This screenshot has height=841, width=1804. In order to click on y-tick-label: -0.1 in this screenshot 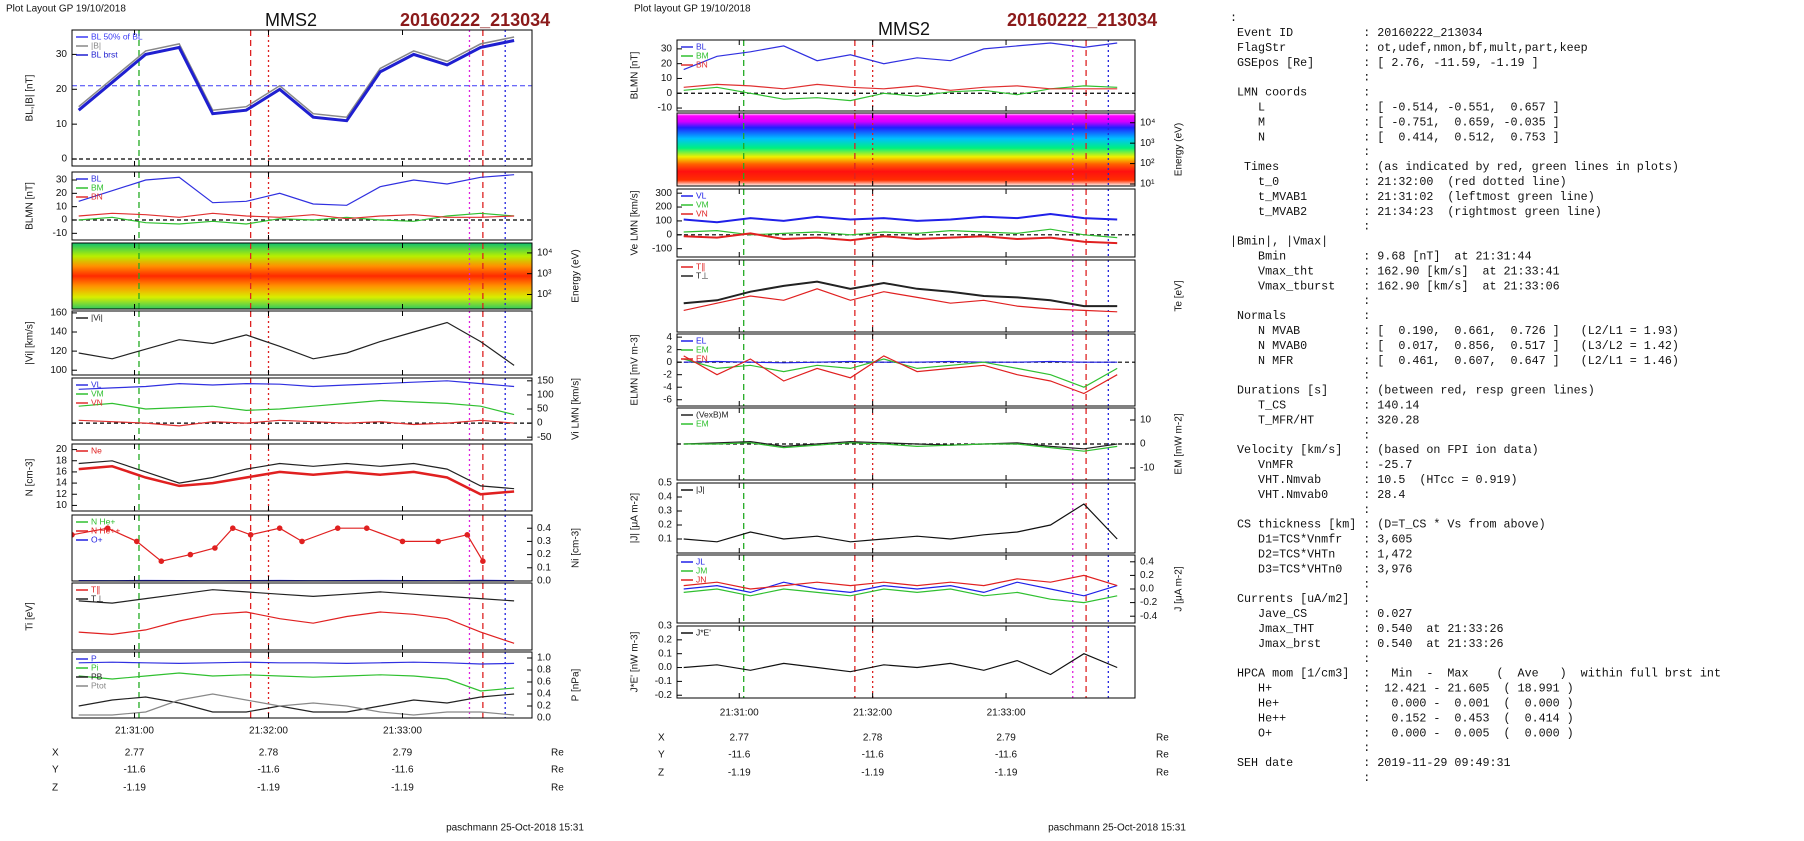, I will do `click(664, 681)`.